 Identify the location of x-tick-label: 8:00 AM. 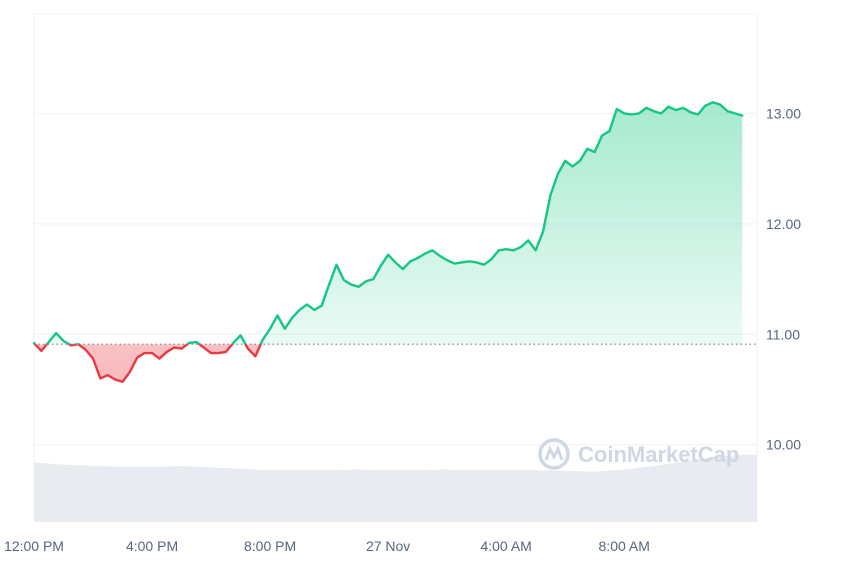
(624, 546).